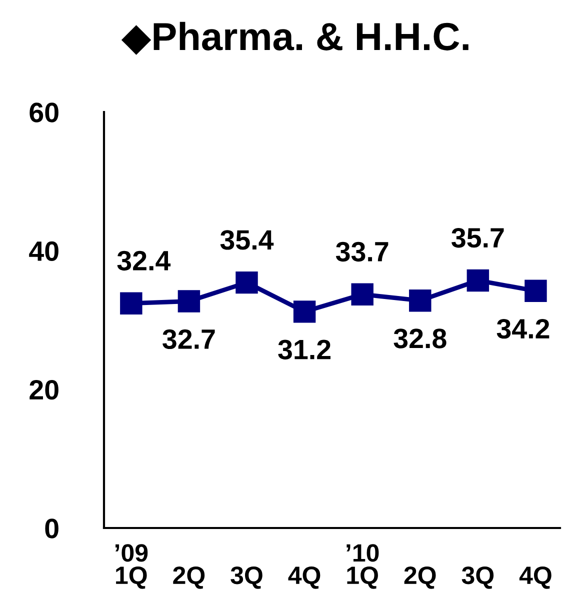  What do you see at coordinates (478, 238) in the screenshot?
I see `data-label: 35.7` at bounding box center [478, 238].